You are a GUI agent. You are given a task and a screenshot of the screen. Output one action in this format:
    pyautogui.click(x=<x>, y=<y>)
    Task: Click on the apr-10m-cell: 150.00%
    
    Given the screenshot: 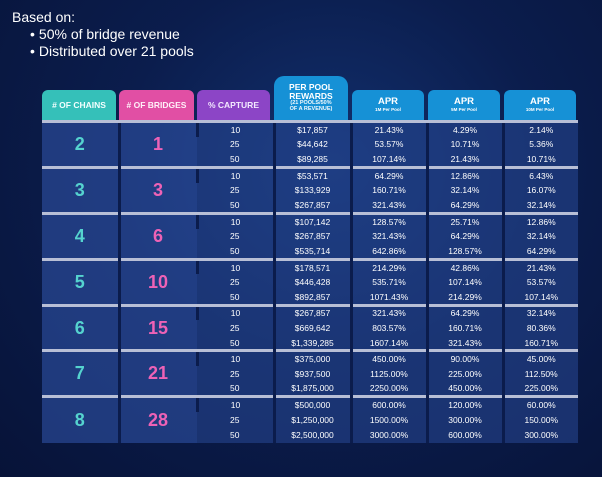 What is the action you would take?
    pyautogui.click(x=539, y=420)
    